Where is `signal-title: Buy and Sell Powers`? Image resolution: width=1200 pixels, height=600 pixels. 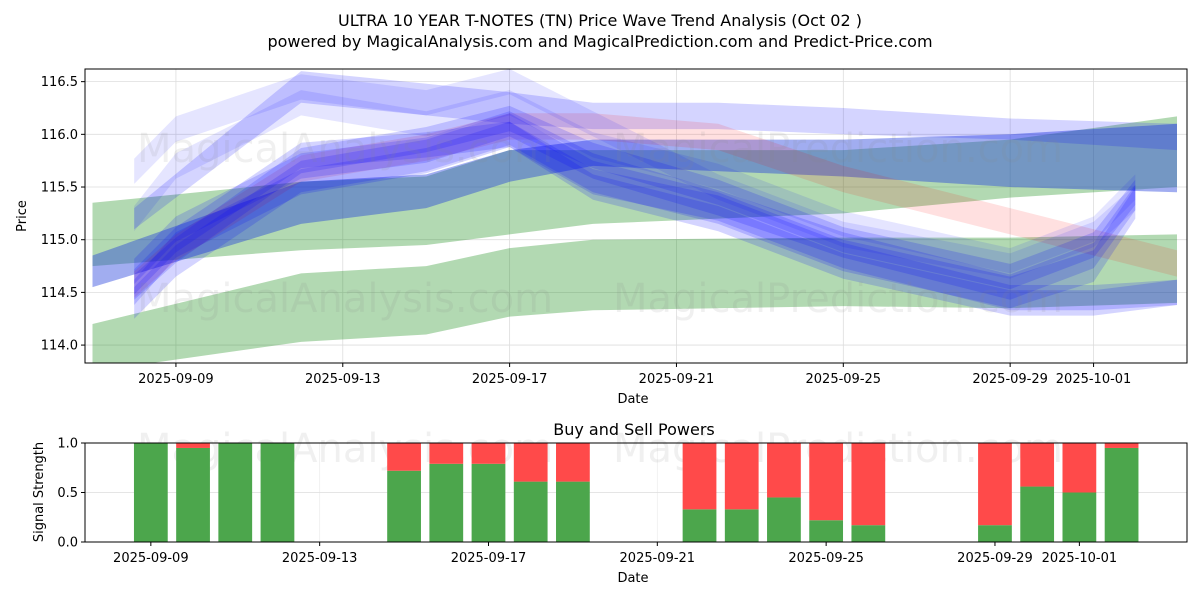
signal-title: Buy and Sell Powers is located at coordinates (634, 429).